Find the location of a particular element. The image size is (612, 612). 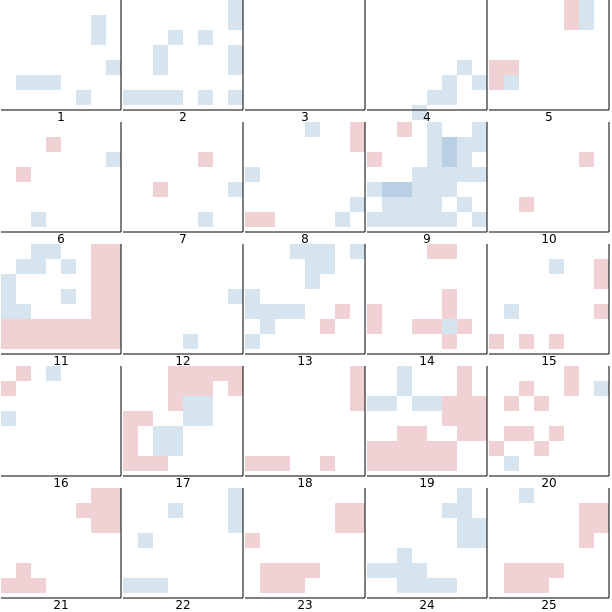

panel-label: 23 is located at coordinates (304, 605).